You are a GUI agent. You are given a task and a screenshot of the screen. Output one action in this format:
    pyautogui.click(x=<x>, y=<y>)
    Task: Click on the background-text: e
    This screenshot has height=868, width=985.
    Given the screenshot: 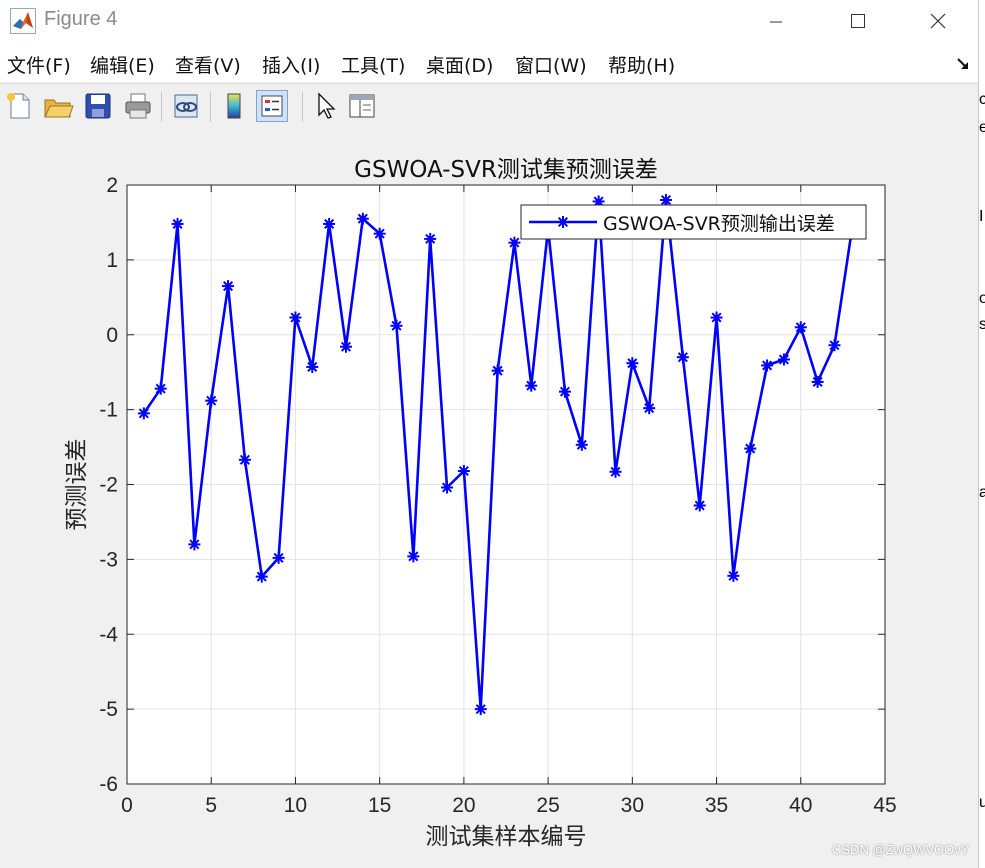 What is the action you would take?
    pyautogui.click(x=982, y=127)
    